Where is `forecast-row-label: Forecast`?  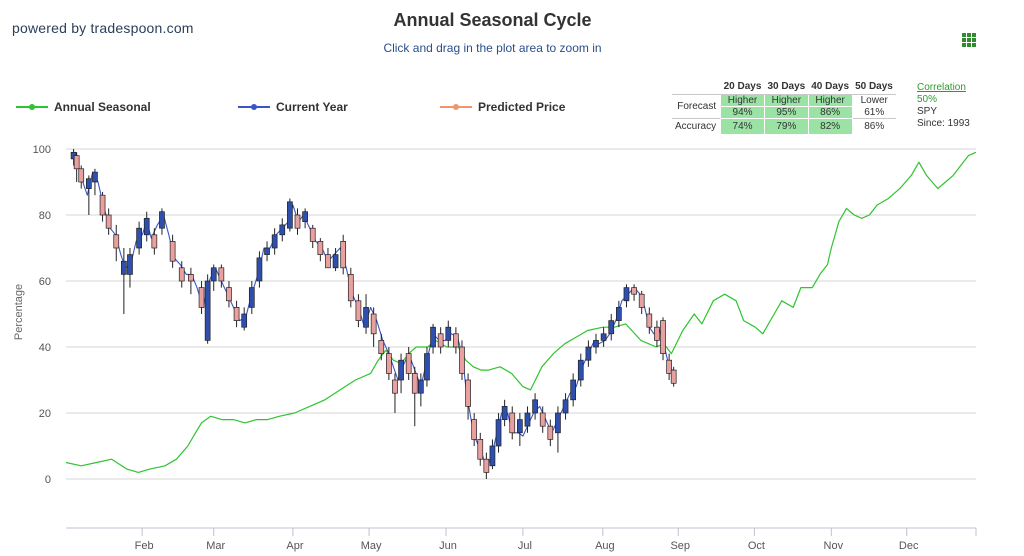
forecast-row-label: Forecast is located at coordinates (697, 106).